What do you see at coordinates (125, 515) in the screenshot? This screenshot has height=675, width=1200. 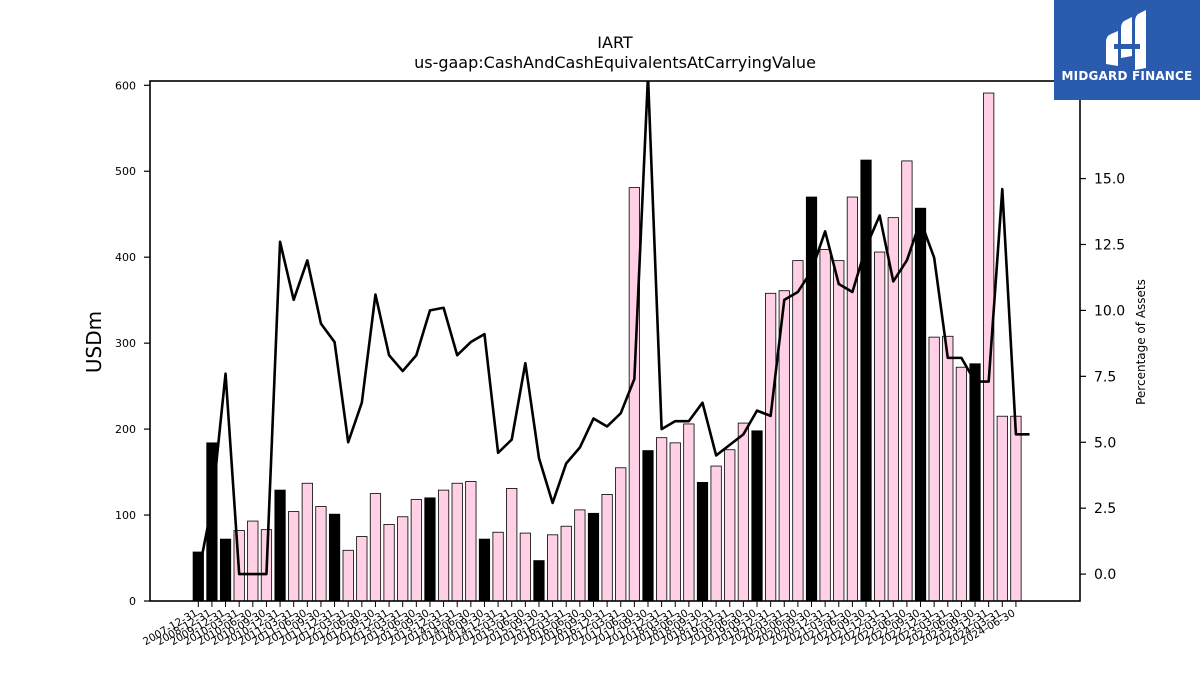 I see `y-tick-label-100: 100` at bounding box center [125, 515].